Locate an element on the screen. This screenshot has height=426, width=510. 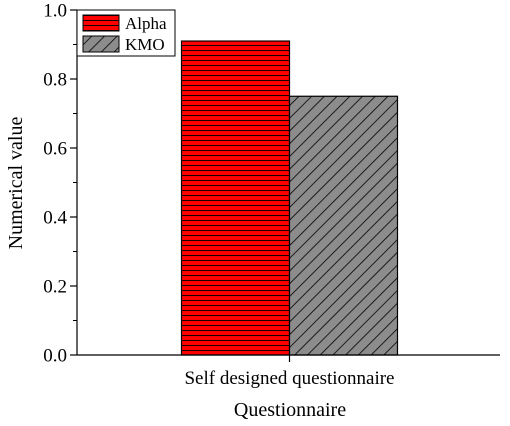
y-tick-label: 0.6 is located at coordinates (55, 149).